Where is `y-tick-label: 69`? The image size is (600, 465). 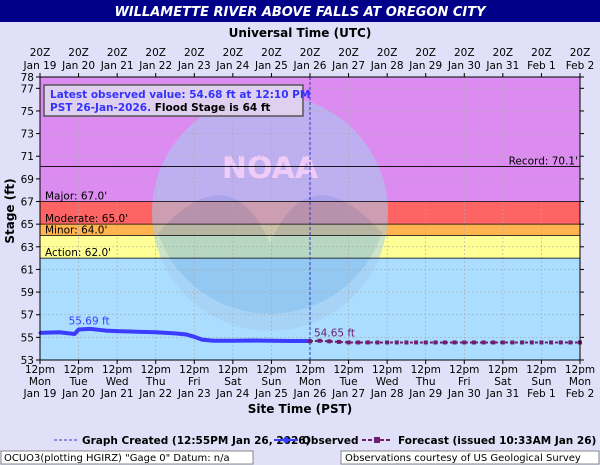
y-tick-label: 69 is located at coordinates (27, 180).